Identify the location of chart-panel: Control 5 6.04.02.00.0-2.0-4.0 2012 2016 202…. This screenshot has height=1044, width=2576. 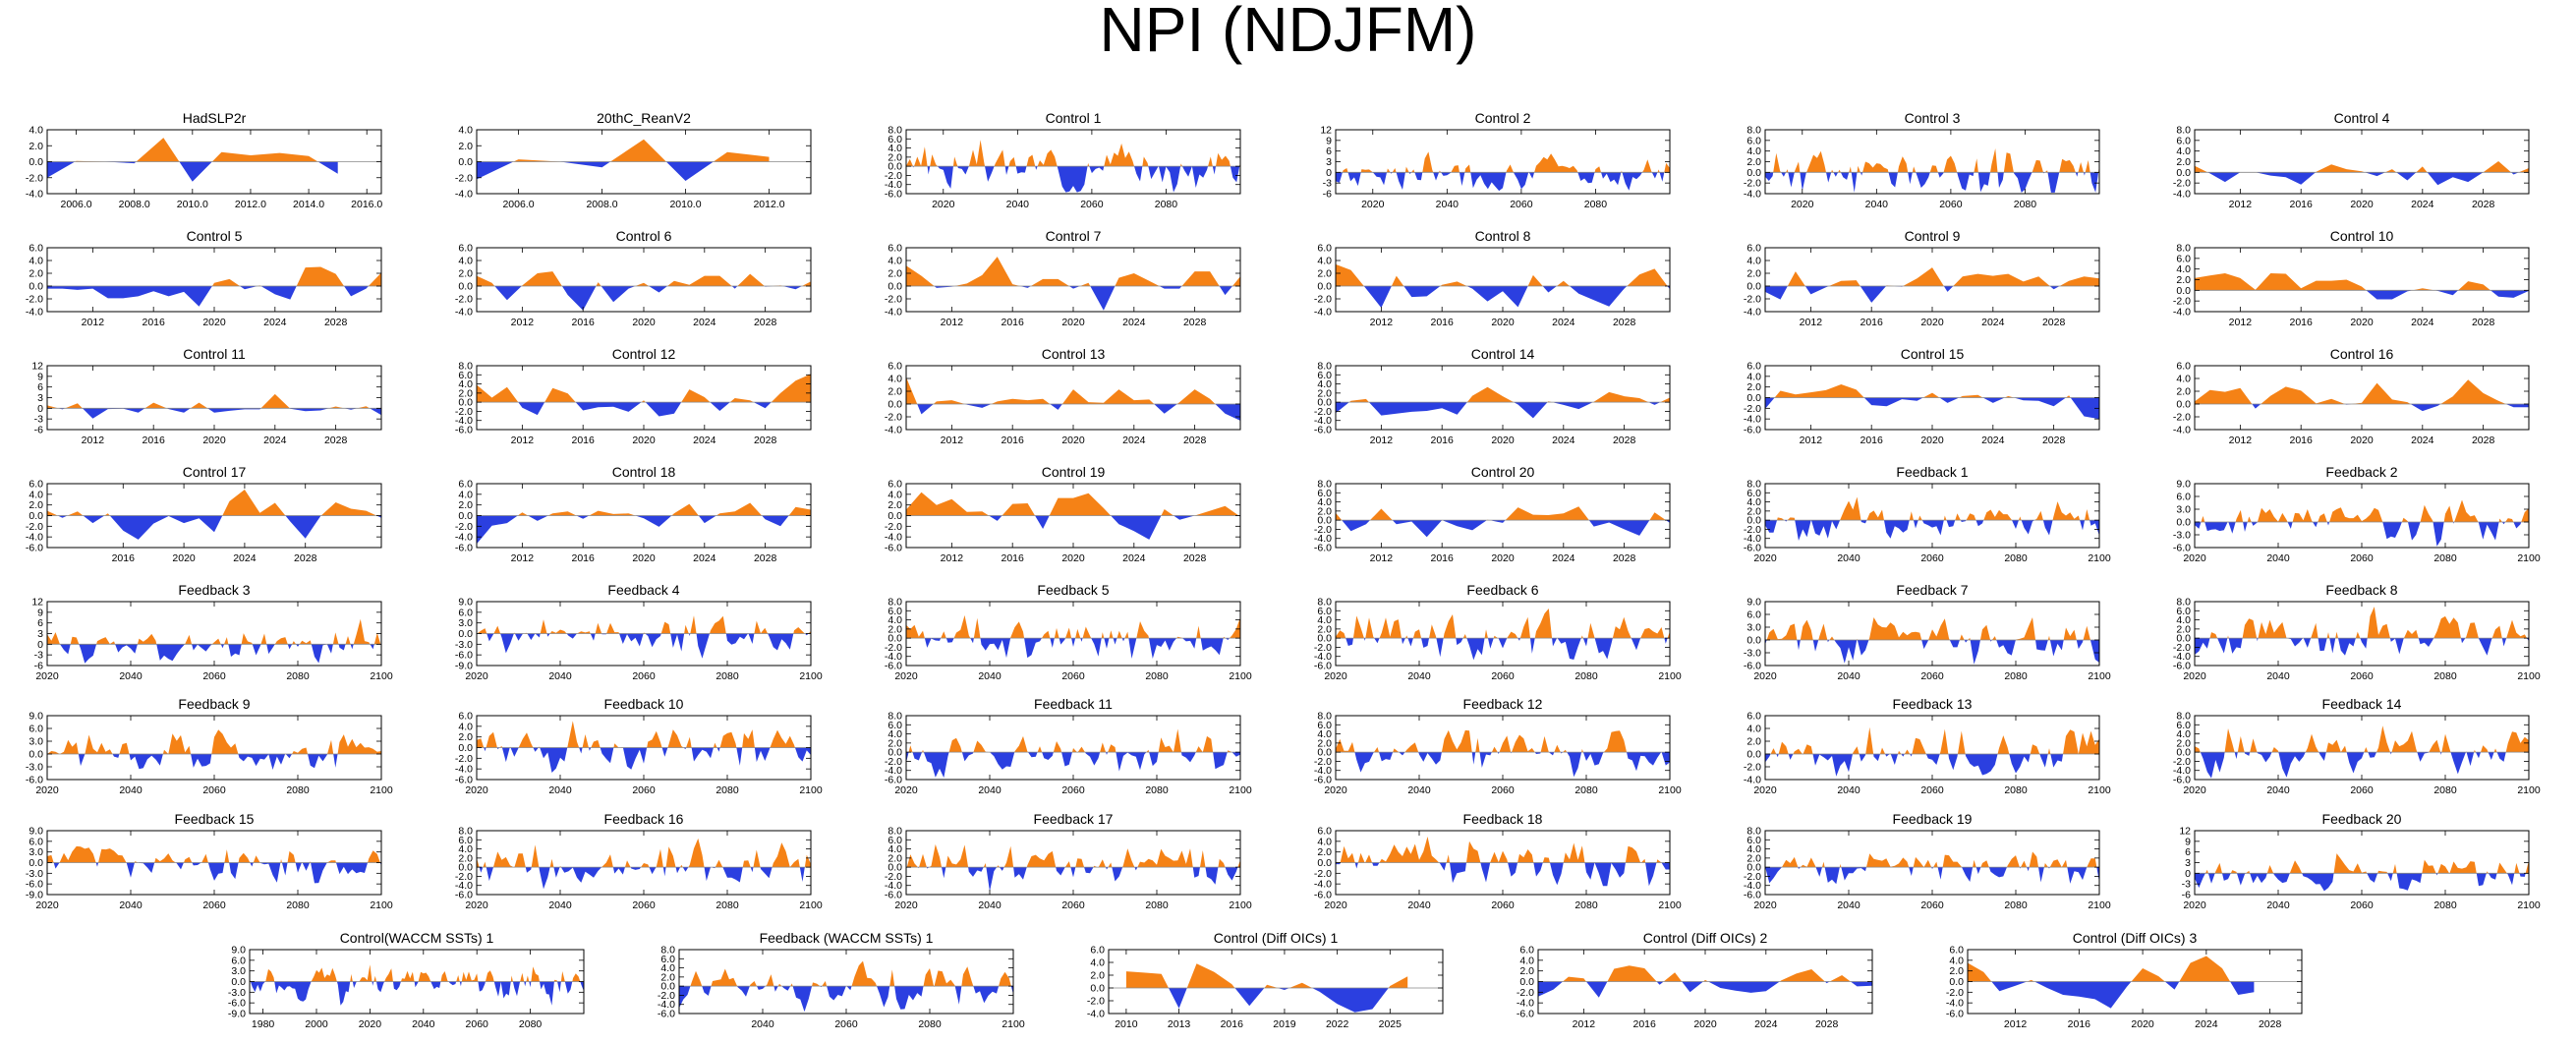
(204, 278).